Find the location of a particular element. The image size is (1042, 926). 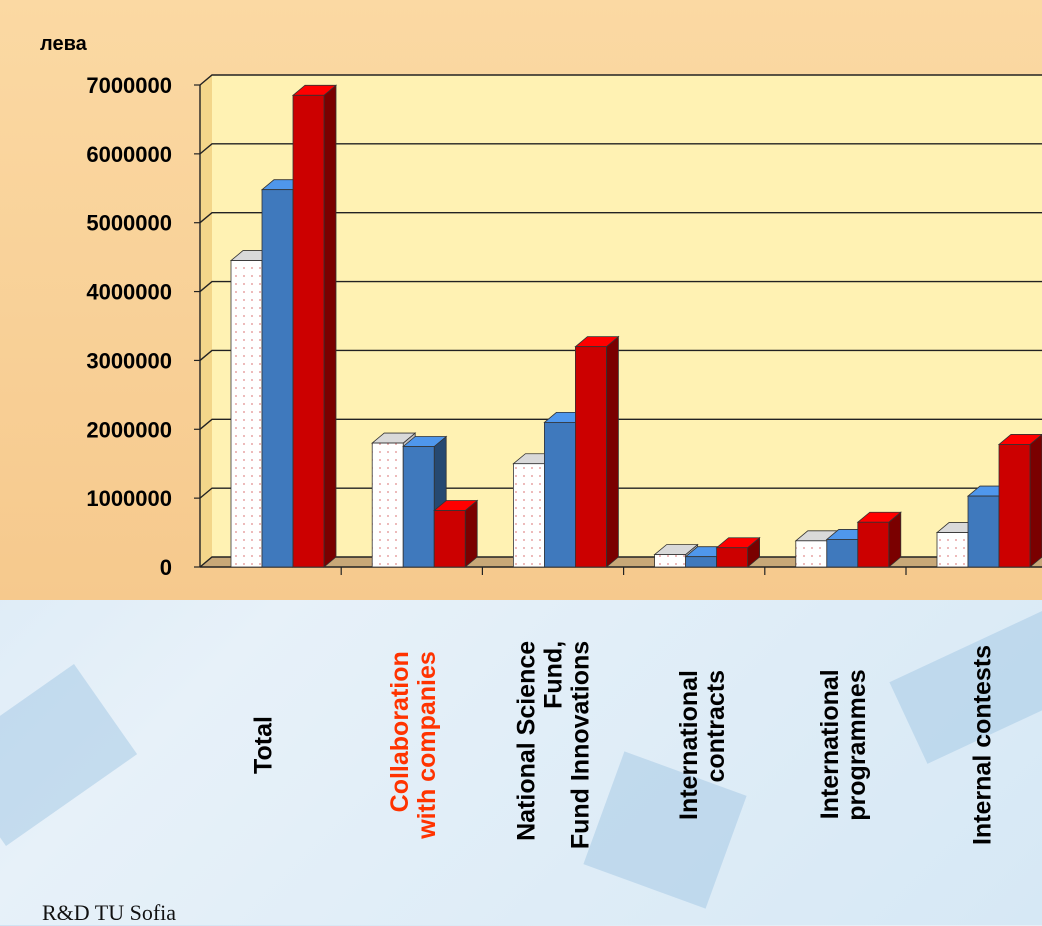

y-tick-label: 1000000 is located at coordinates (129, 498).